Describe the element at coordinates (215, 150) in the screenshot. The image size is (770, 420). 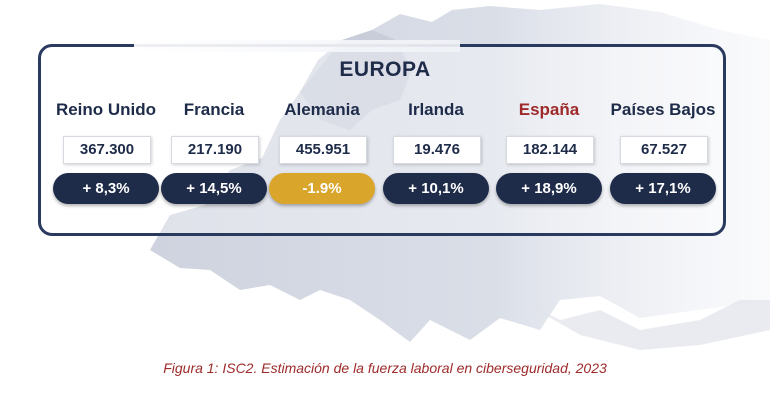
I see `workforce-value: 217.190` at that location.